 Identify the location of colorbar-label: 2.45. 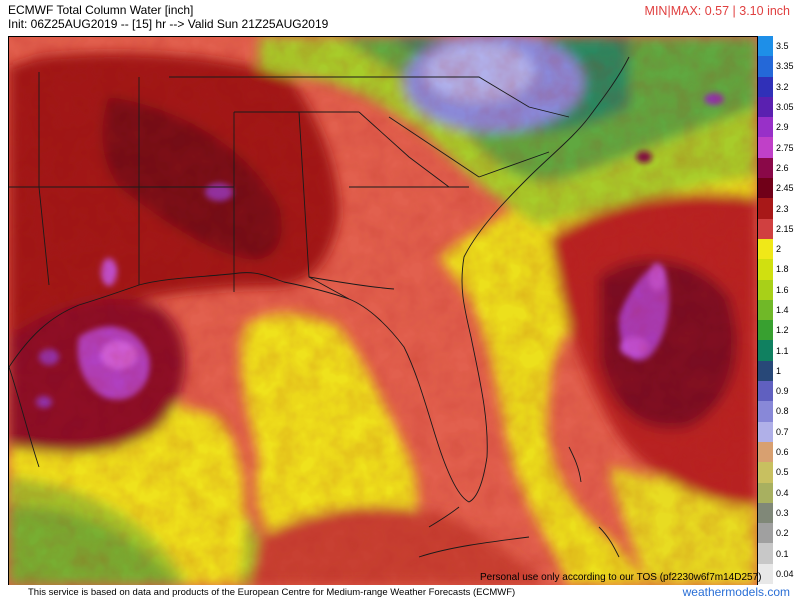
(785, 188).